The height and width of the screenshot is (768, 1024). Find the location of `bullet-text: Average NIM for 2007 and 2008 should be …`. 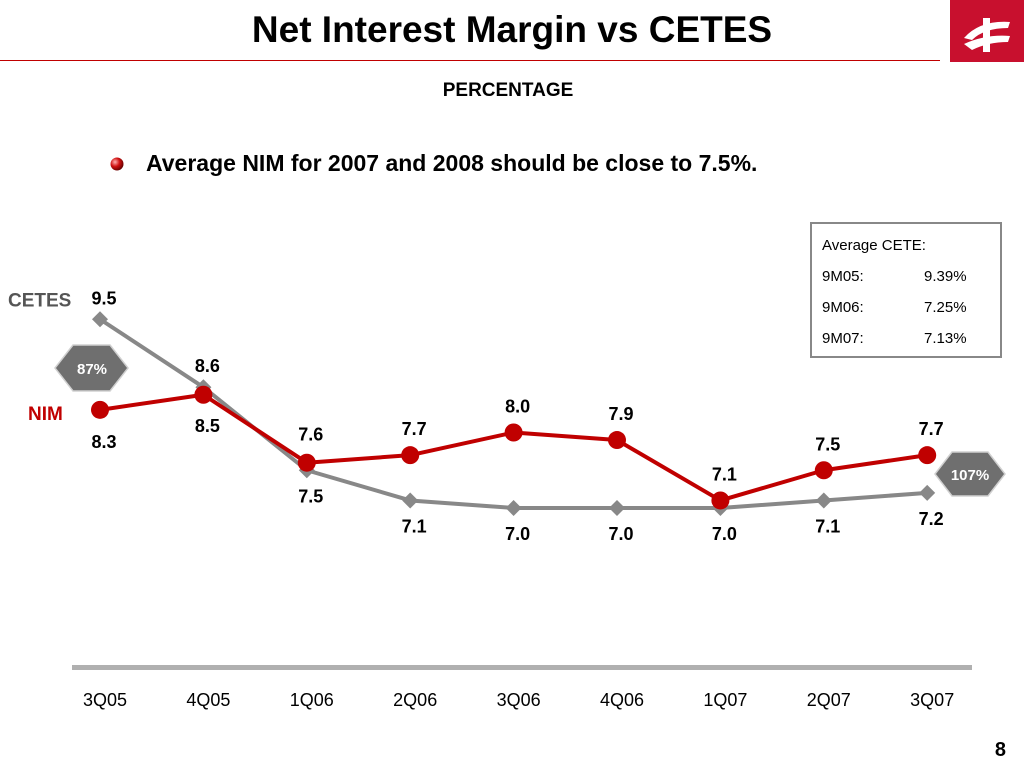

bullet-text: Average NIM for 2007 and 2008 should be … is located at coordinates (452, 163).